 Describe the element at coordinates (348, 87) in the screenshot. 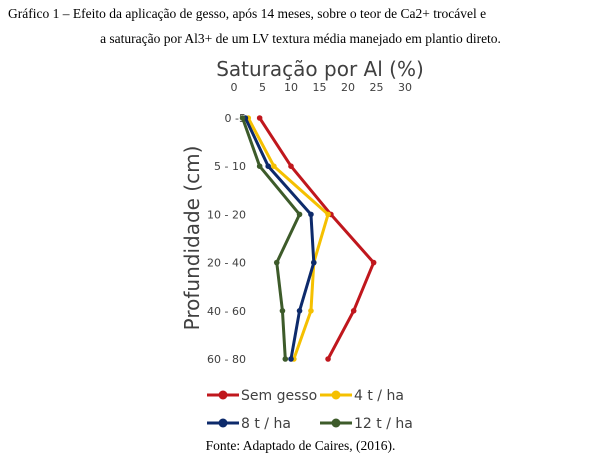

I see `x-tick-label: 20` at that location.